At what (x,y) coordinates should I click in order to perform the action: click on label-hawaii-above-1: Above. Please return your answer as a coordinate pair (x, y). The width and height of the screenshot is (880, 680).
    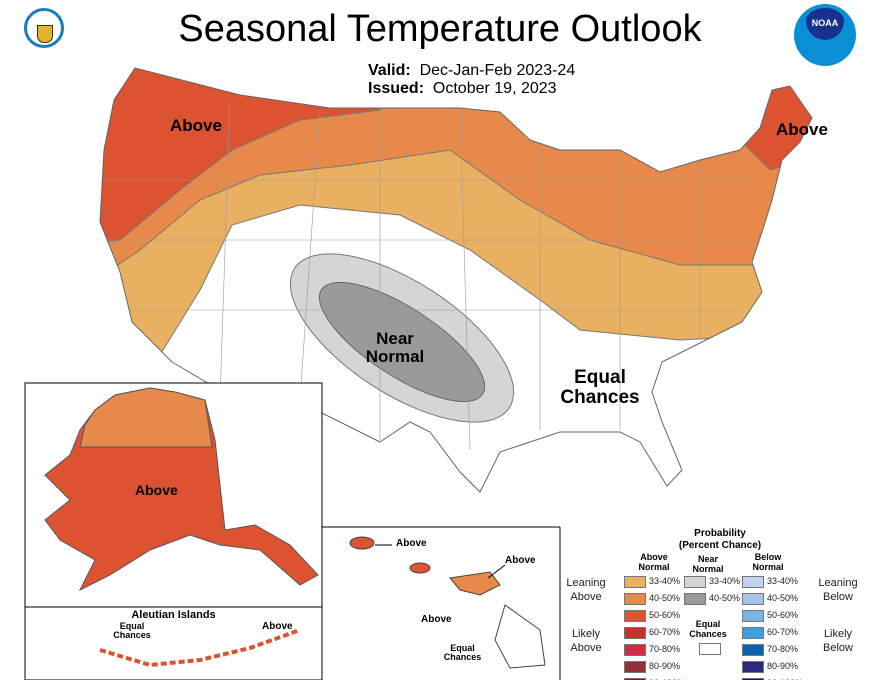
    Looking at the image, I should click on (411, 543).